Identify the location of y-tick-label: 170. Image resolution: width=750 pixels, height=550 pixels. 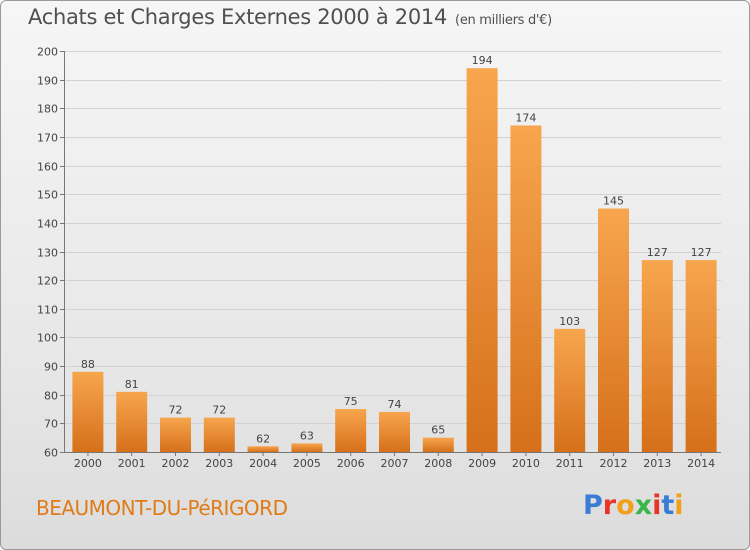
(47, 138).